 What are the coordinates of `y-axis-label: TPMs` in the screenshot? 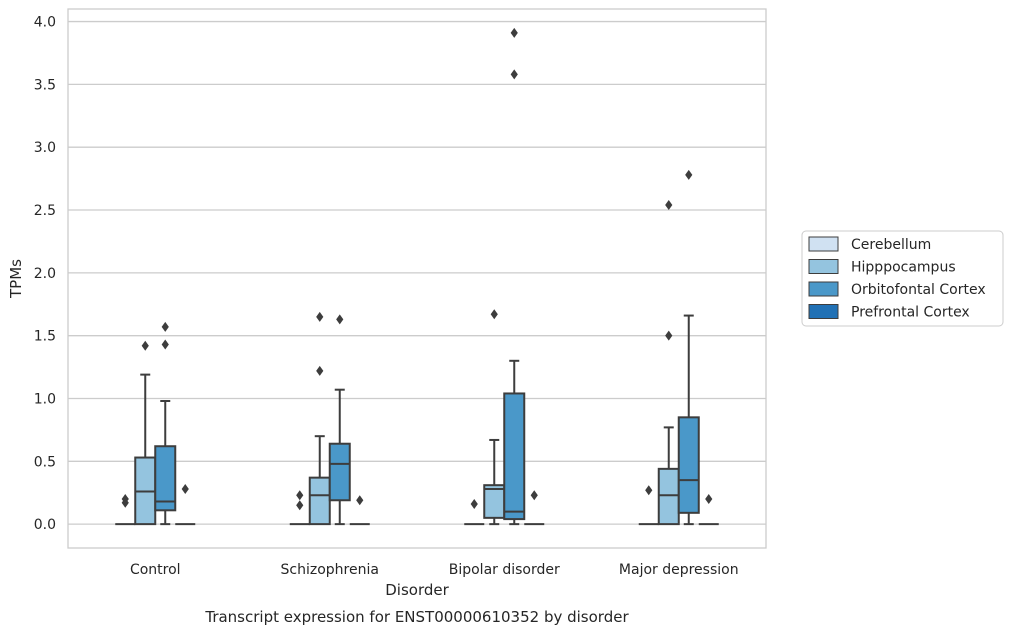 It's located at (16, 279).